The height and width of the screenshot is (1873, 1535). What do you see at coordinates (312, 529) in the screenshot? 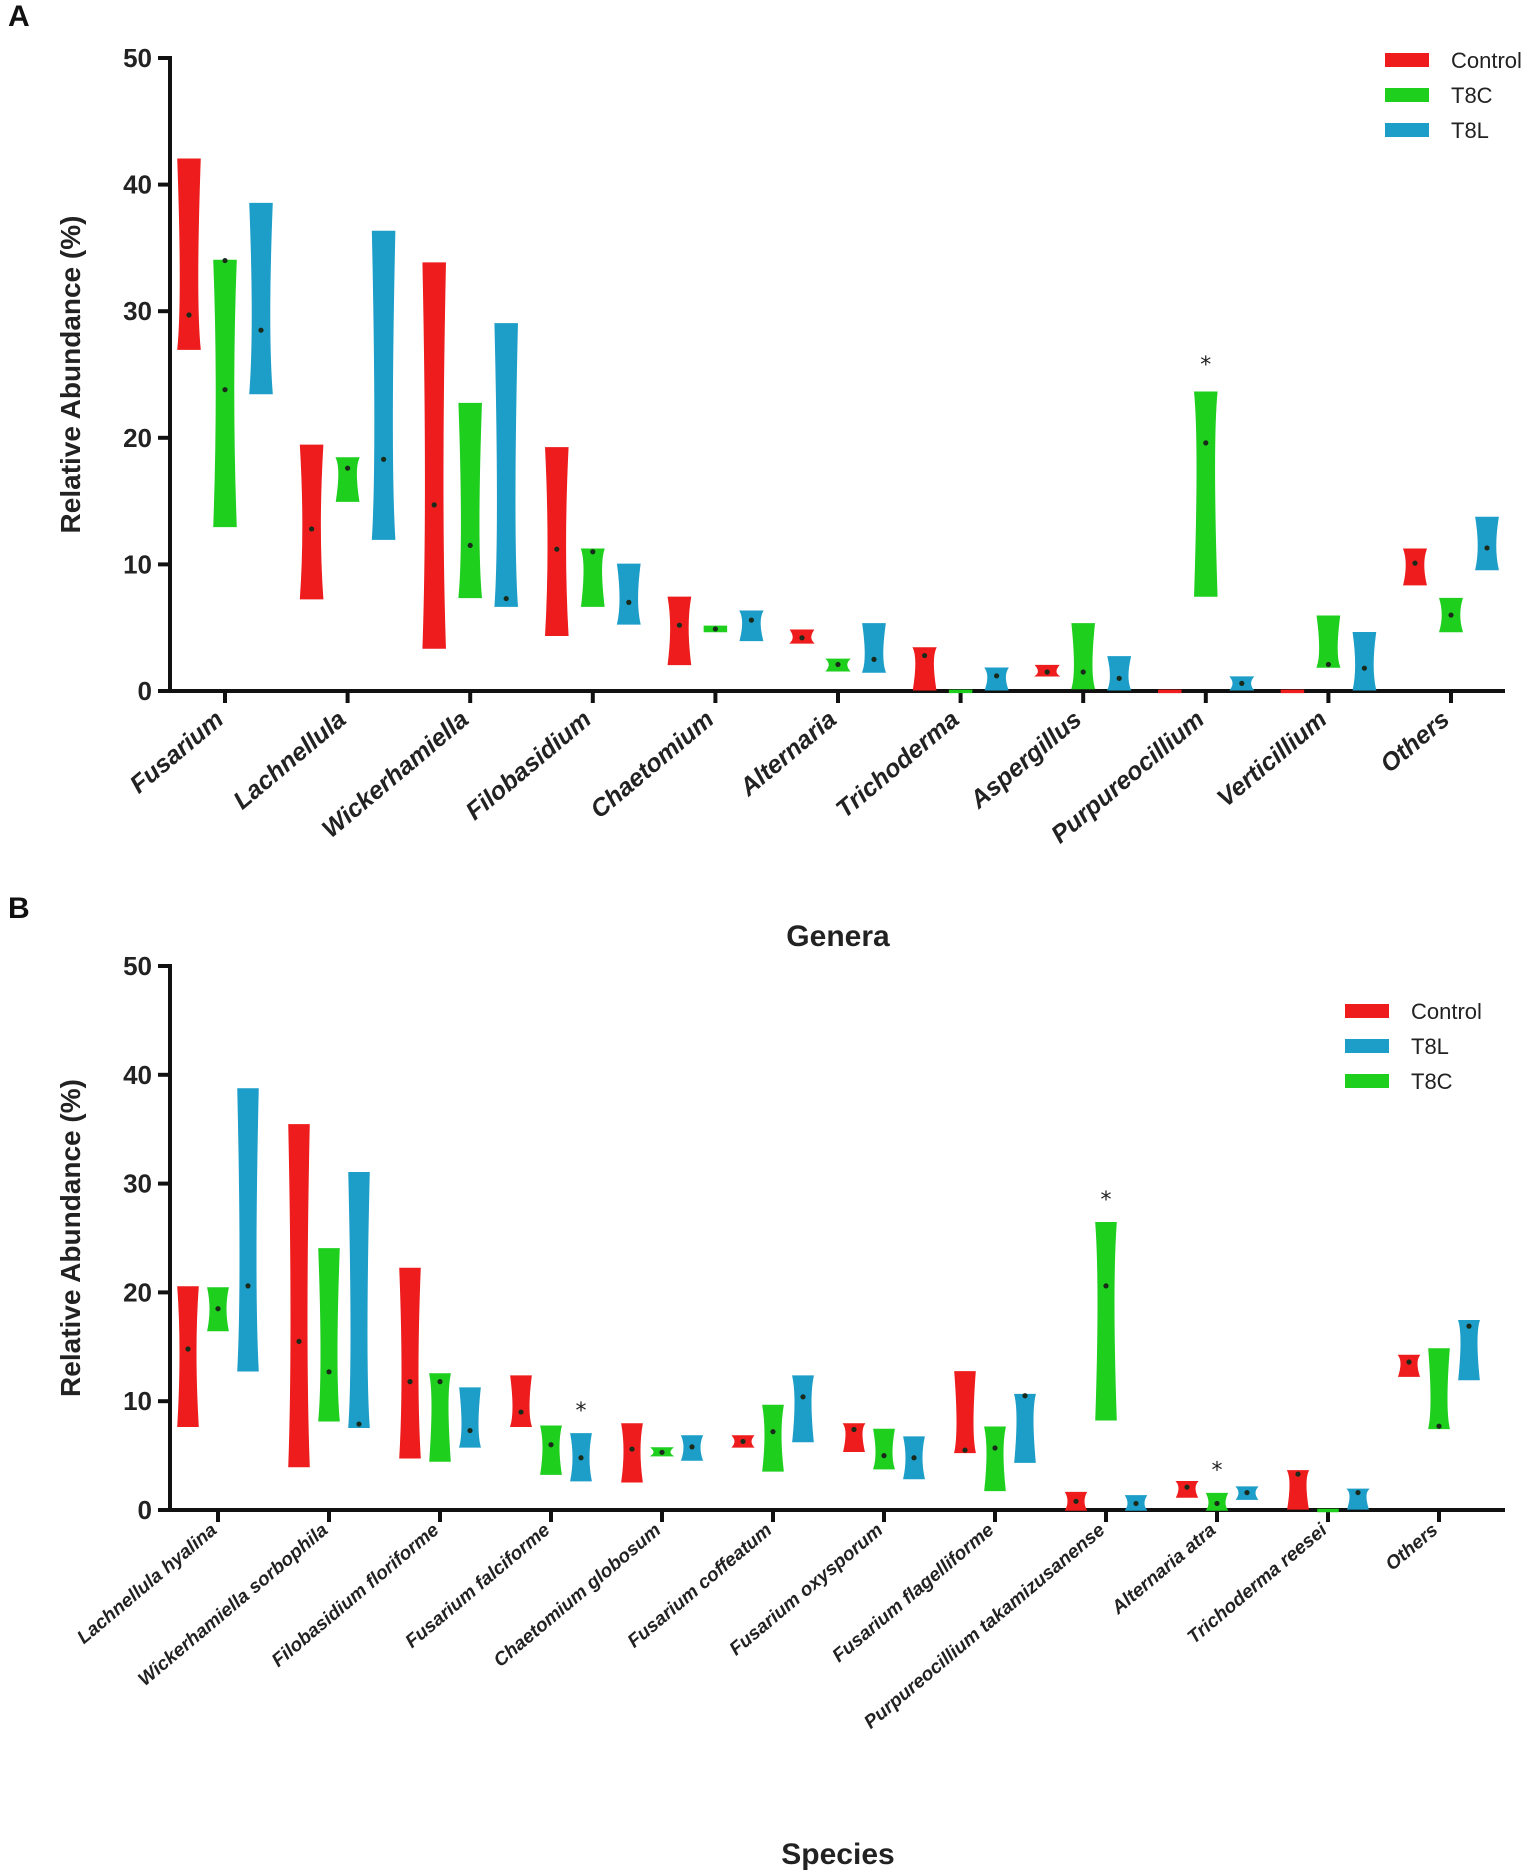
I see `panel-a-median-dot-lachnellula-control` at bounding box center [312, 529].